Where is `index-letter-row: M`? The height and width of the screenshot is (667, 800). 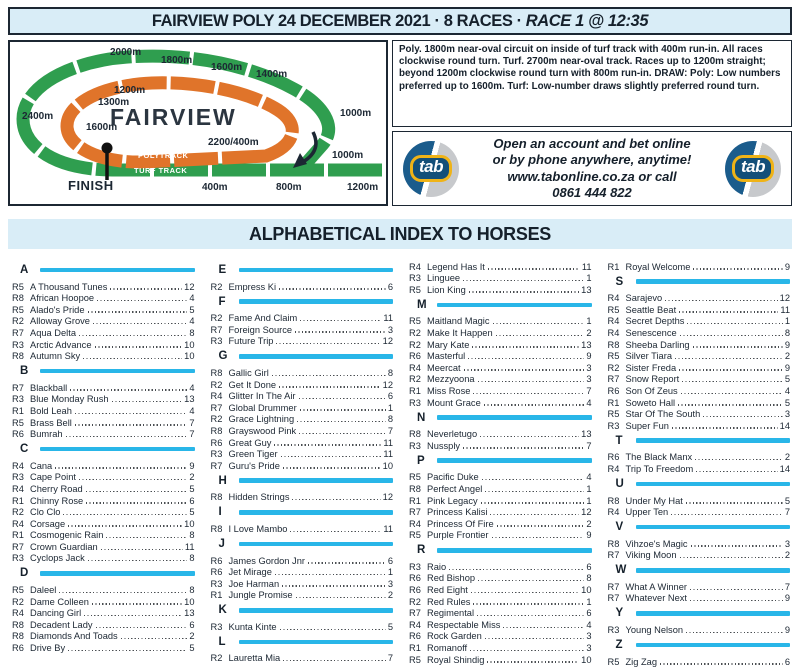
index-letter-row: M is located at coordinates (500, 304).